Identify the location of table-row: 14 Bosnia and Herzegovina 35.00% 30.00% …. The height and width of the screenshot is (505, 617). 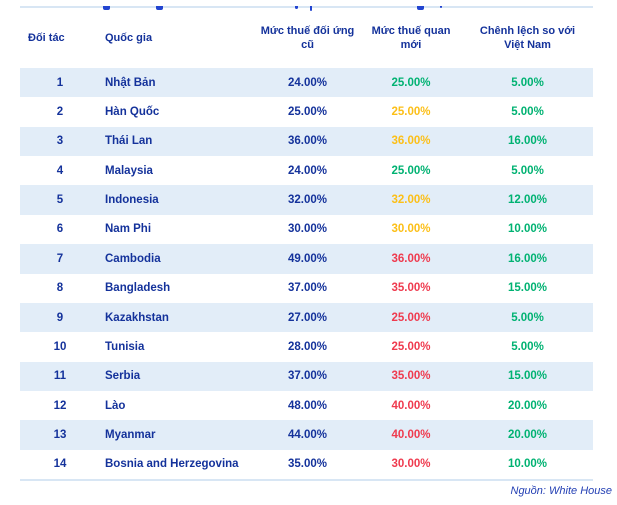
(306, 464).